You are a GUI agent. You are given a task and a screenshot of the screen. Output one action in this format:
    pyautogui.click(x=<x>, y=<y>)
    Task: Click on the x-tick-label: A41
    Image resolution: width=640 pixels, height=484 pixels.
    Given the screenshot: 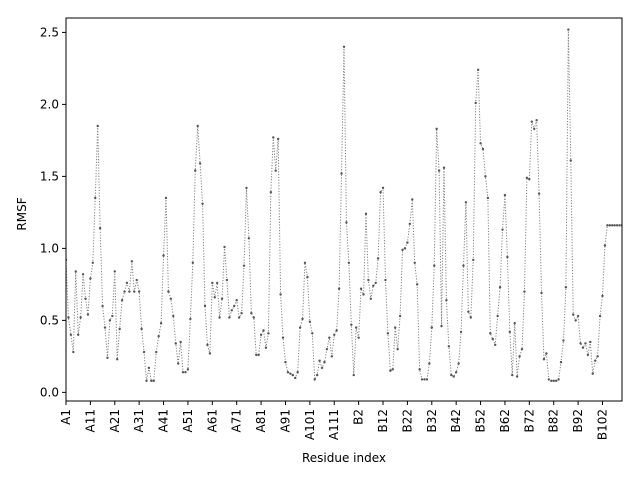 What is the action you would take?
    pyautogui.click(x=164, y=420)
    